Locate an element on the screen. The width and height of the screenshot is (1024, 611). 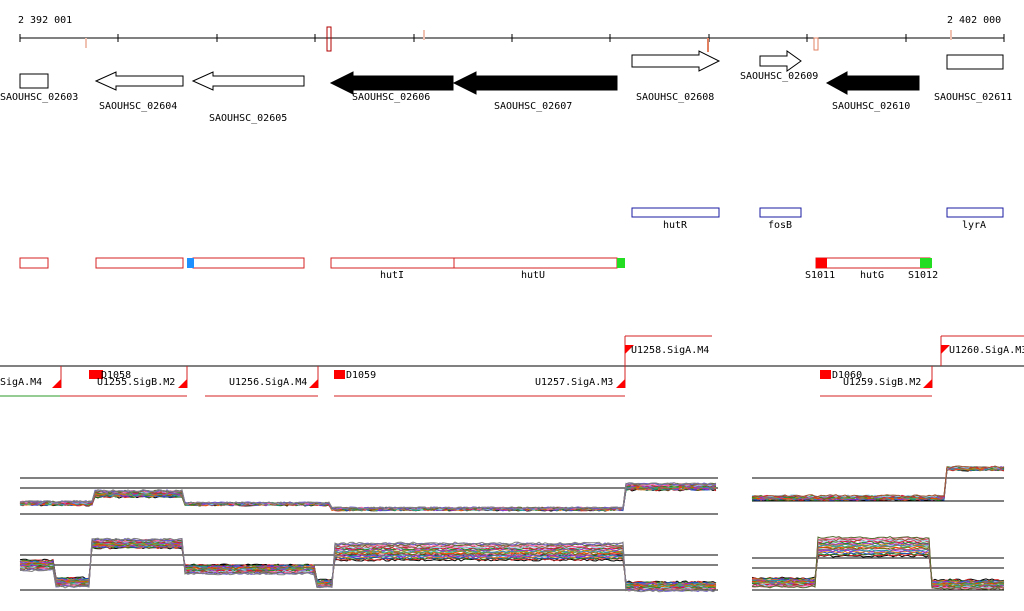
promoter-label: U1258.SigA.M4 is located at coordinates (670, 350).